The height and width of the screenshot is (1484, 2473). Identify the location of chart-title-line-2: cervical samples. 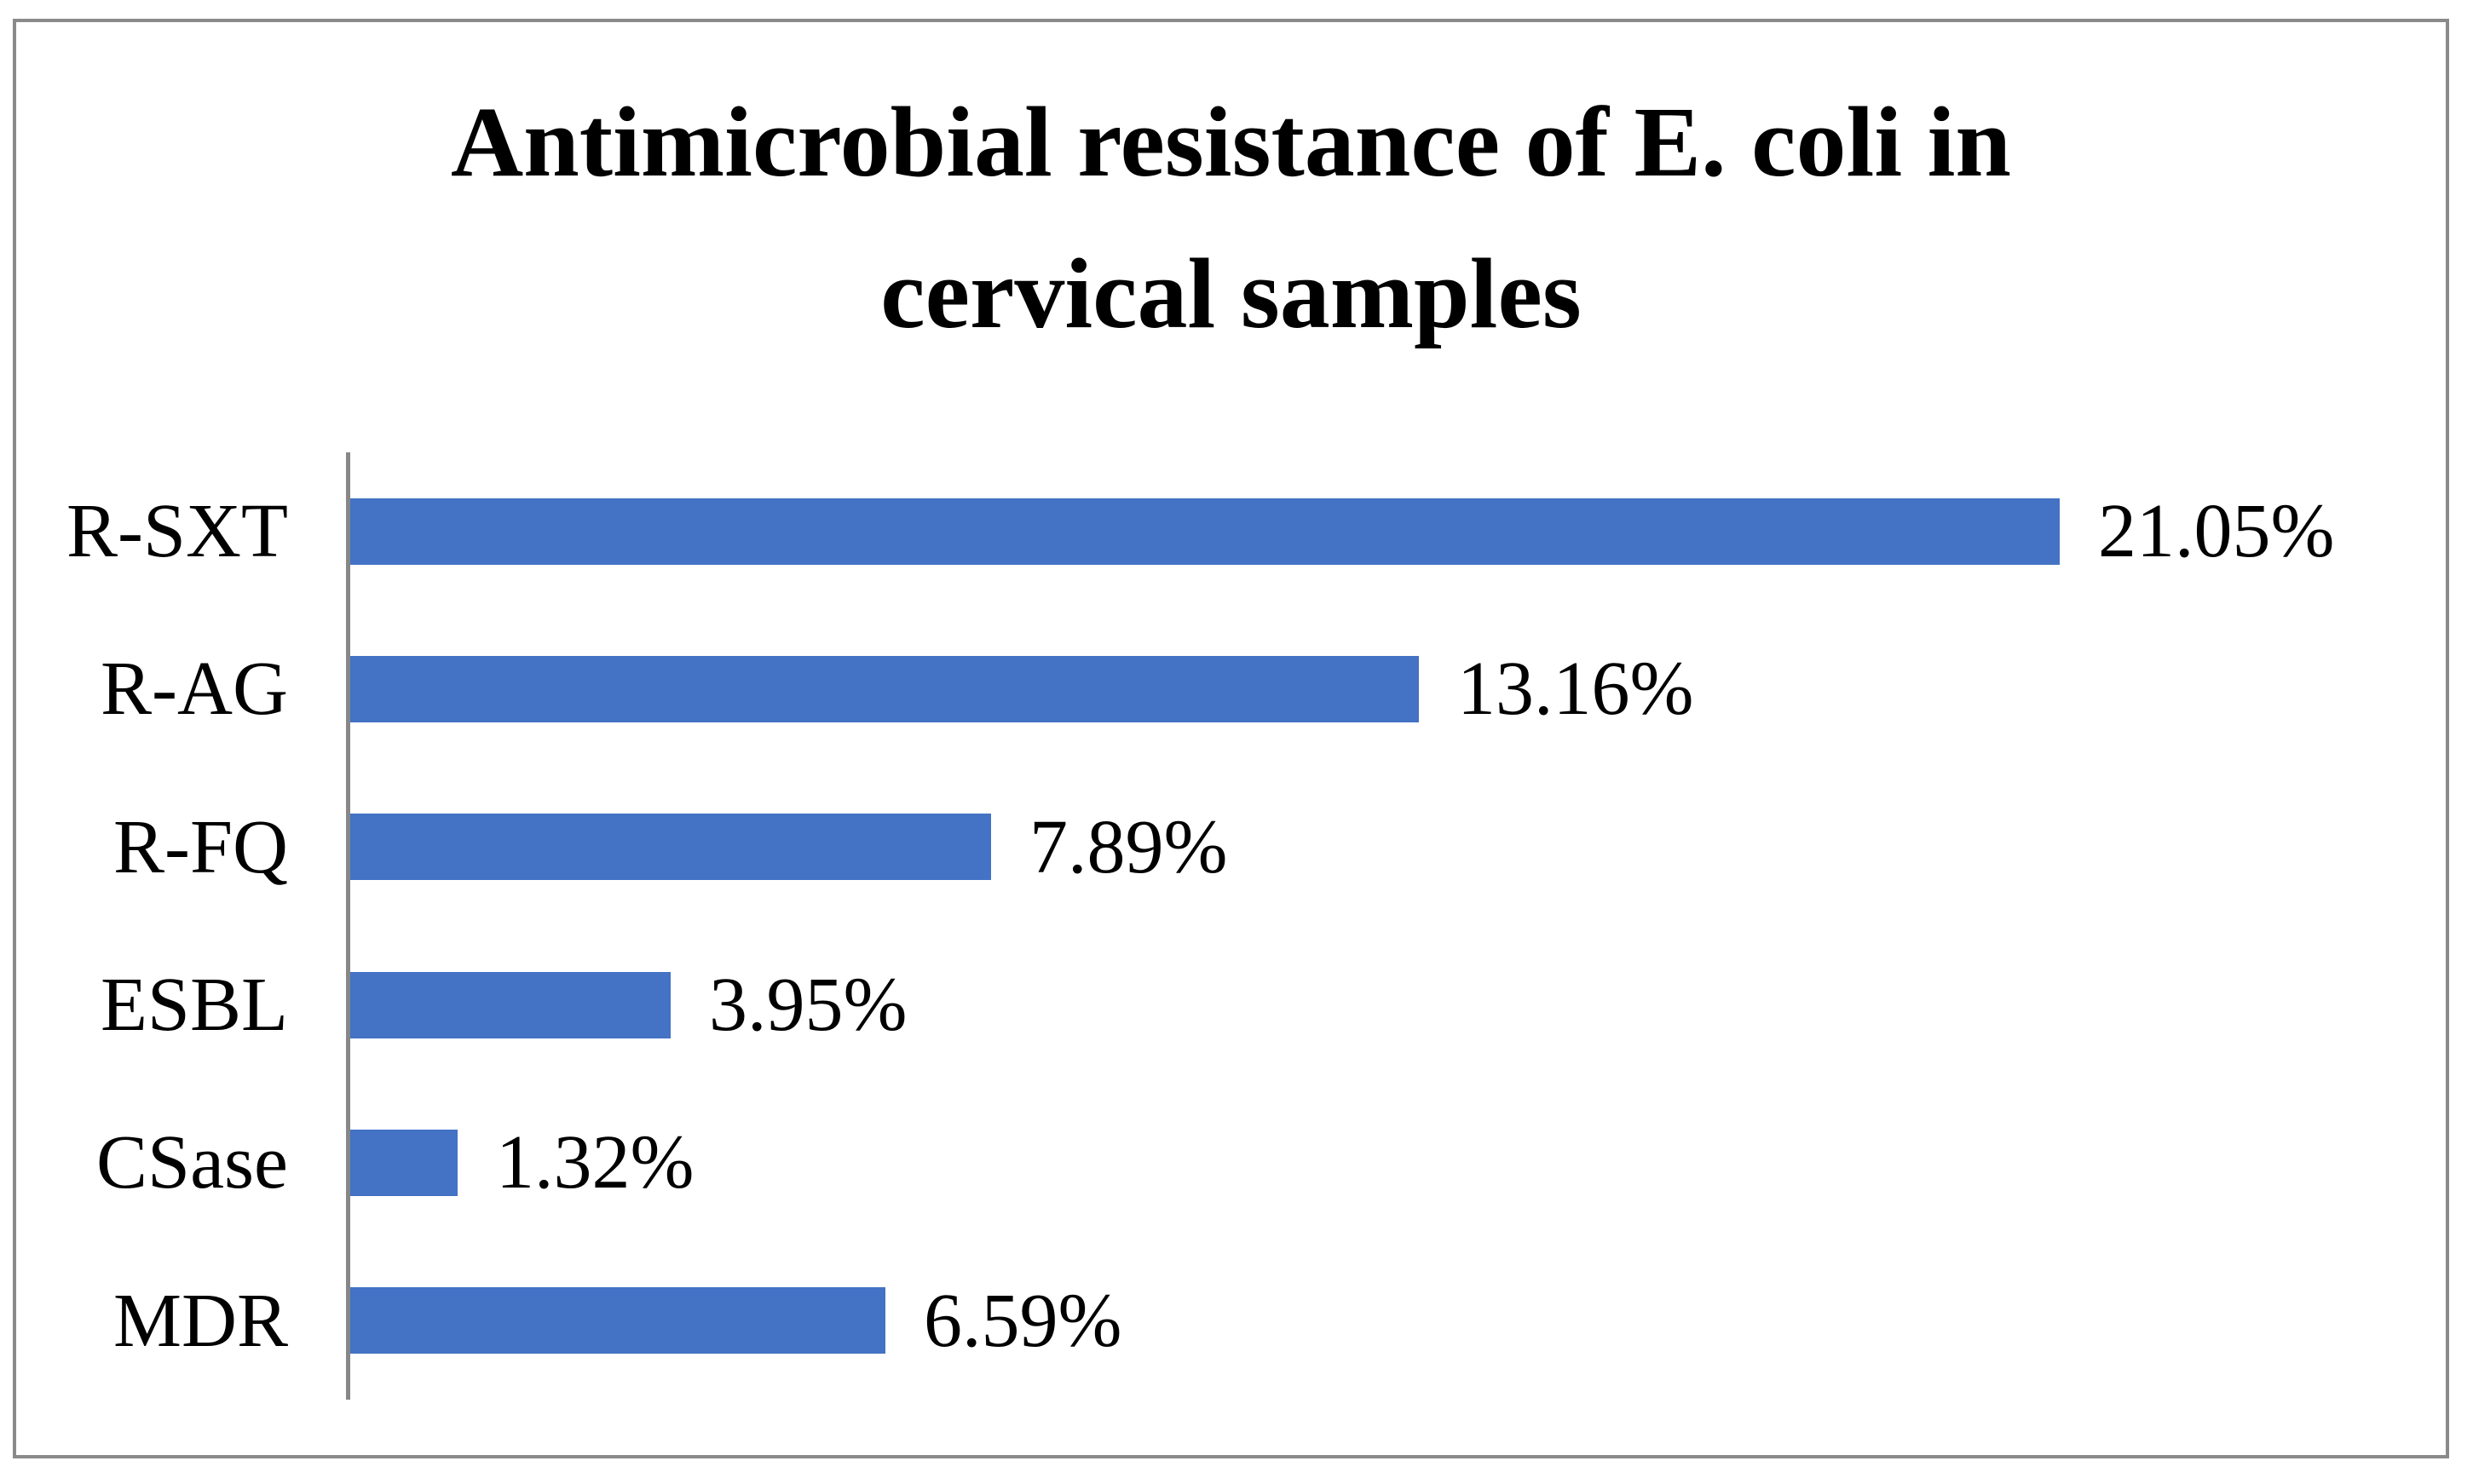
(1231, 293).